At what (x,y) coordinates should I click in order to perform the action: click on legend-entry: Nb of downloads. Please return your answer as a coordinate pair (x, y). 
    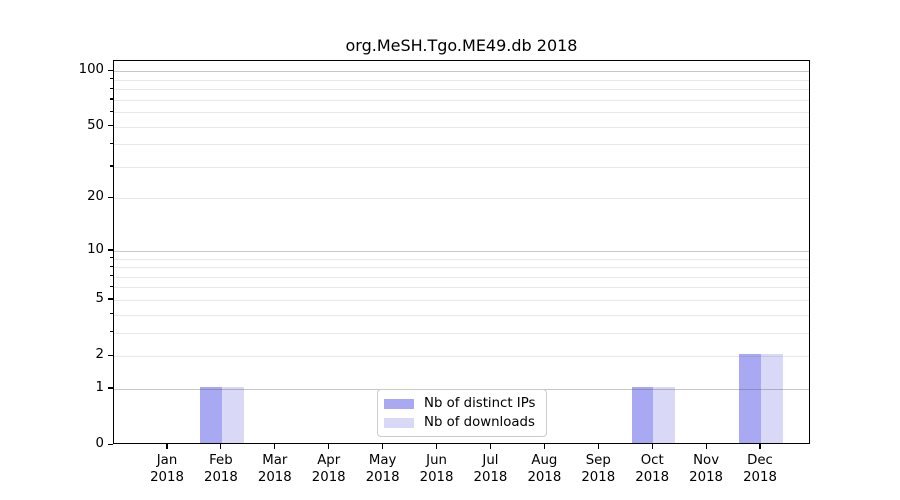
    Looking at the image, I should click on (462, 422).